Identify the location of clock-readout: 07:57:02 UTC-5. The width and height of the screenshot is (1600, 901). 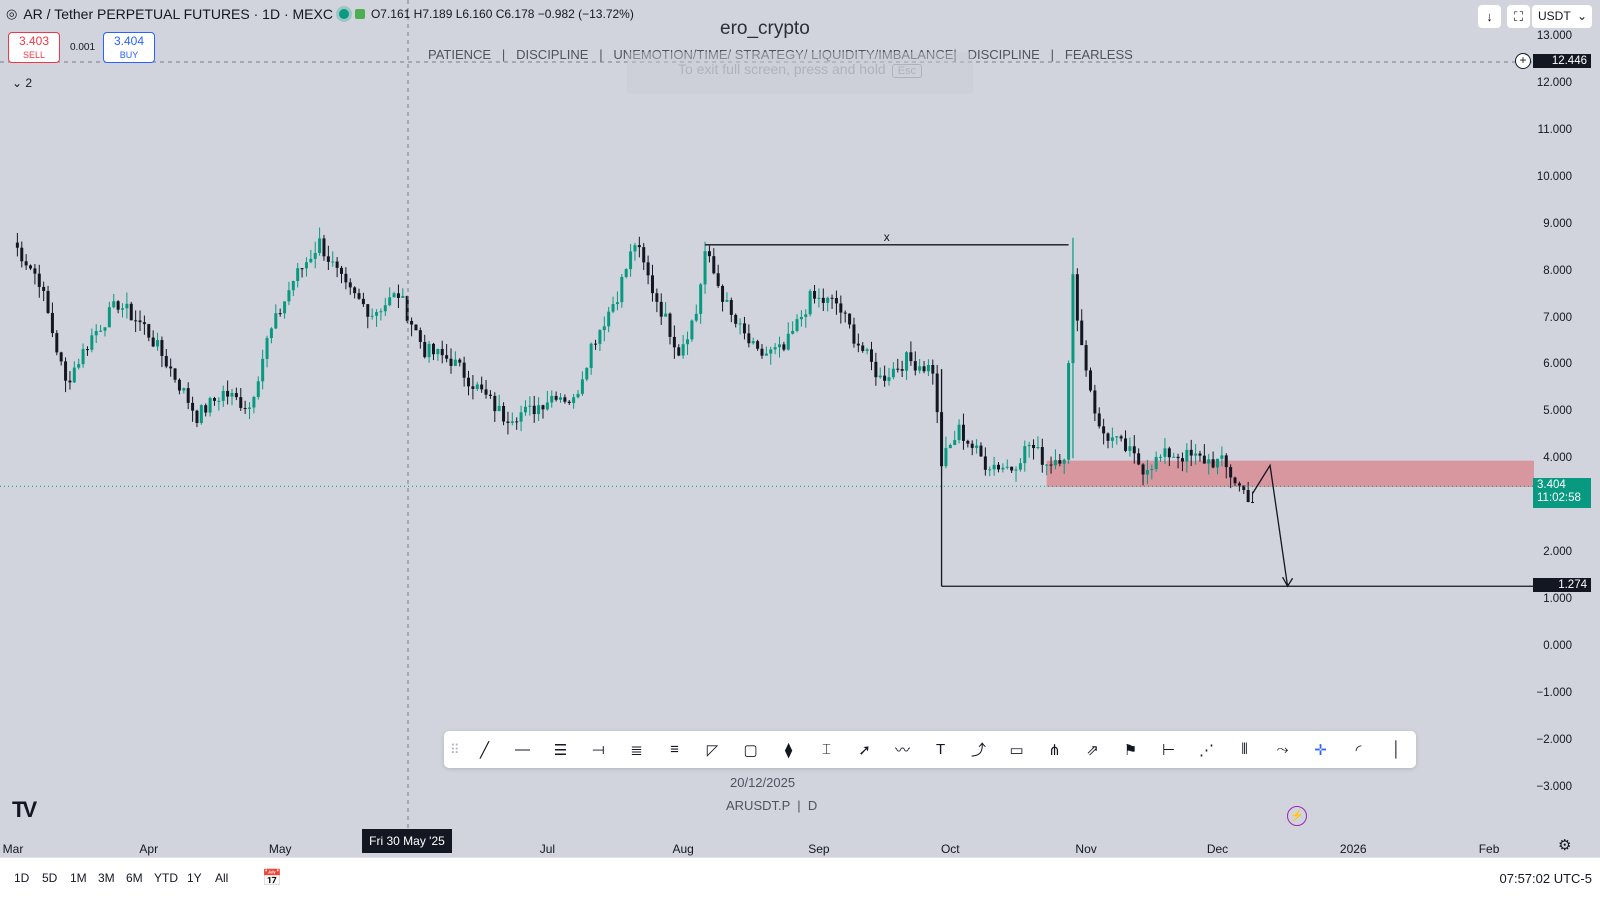
(1546, 878).